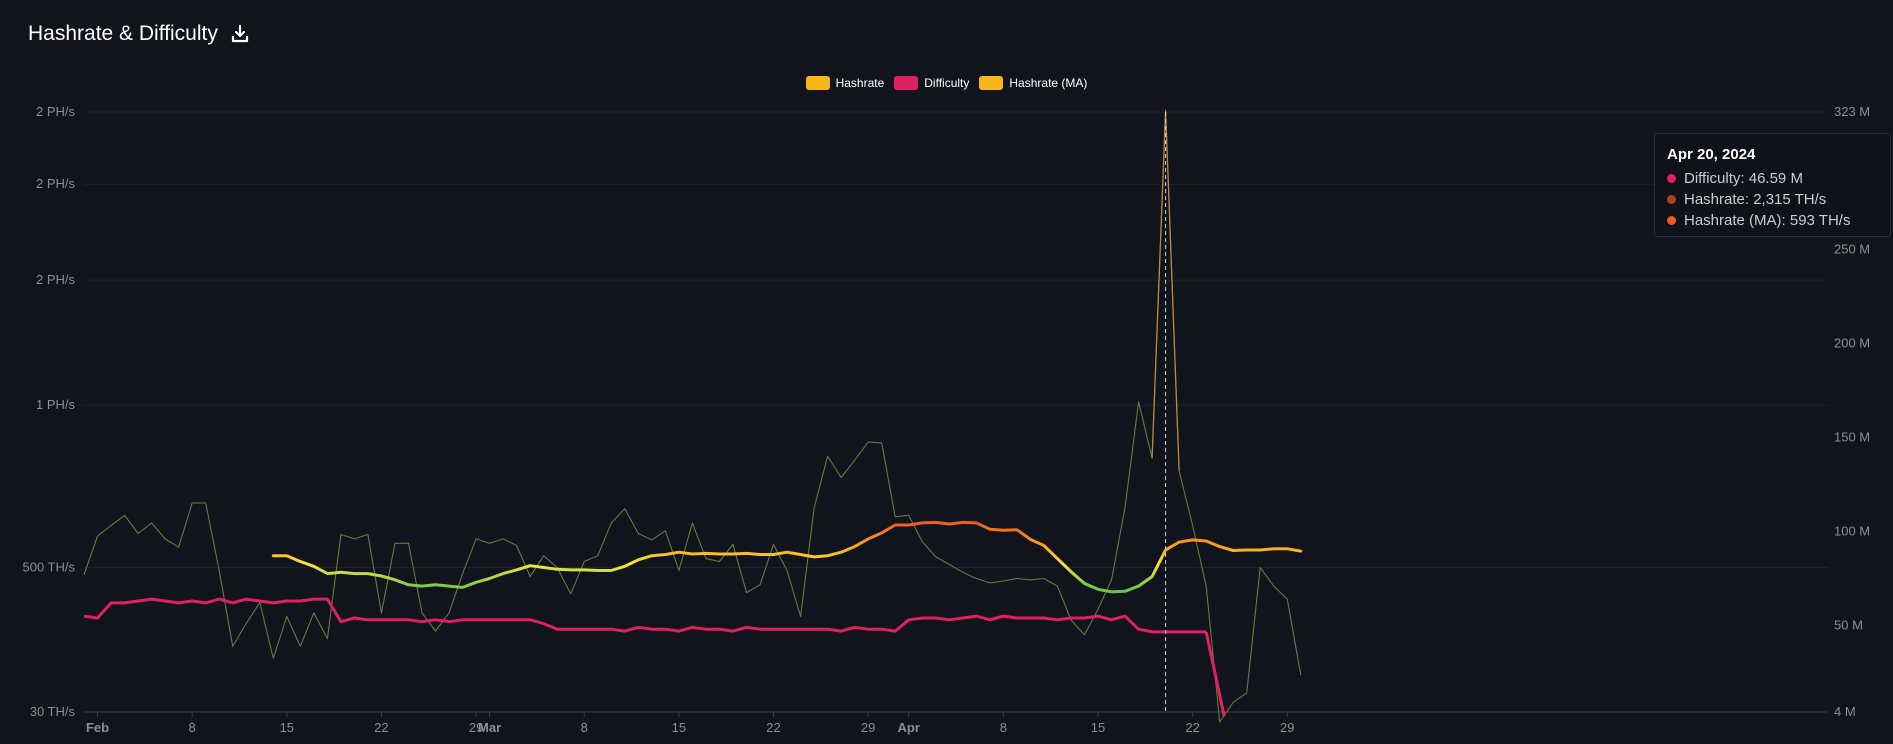 This screenshot has width=1893, height=744. Describe the element at coordinates (1852, 530) in the screenshot. I see `y-right-tick-label: 100 M` at that location.